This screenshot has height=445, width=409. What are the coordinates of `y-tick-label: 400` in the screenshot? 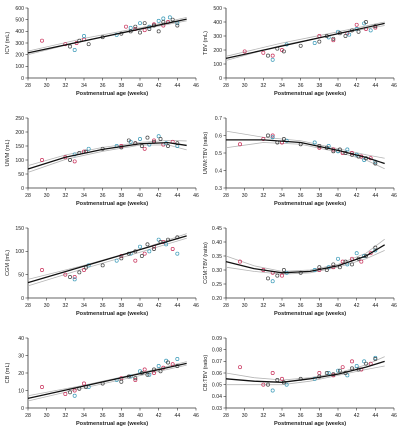 It's located at (217, 23).